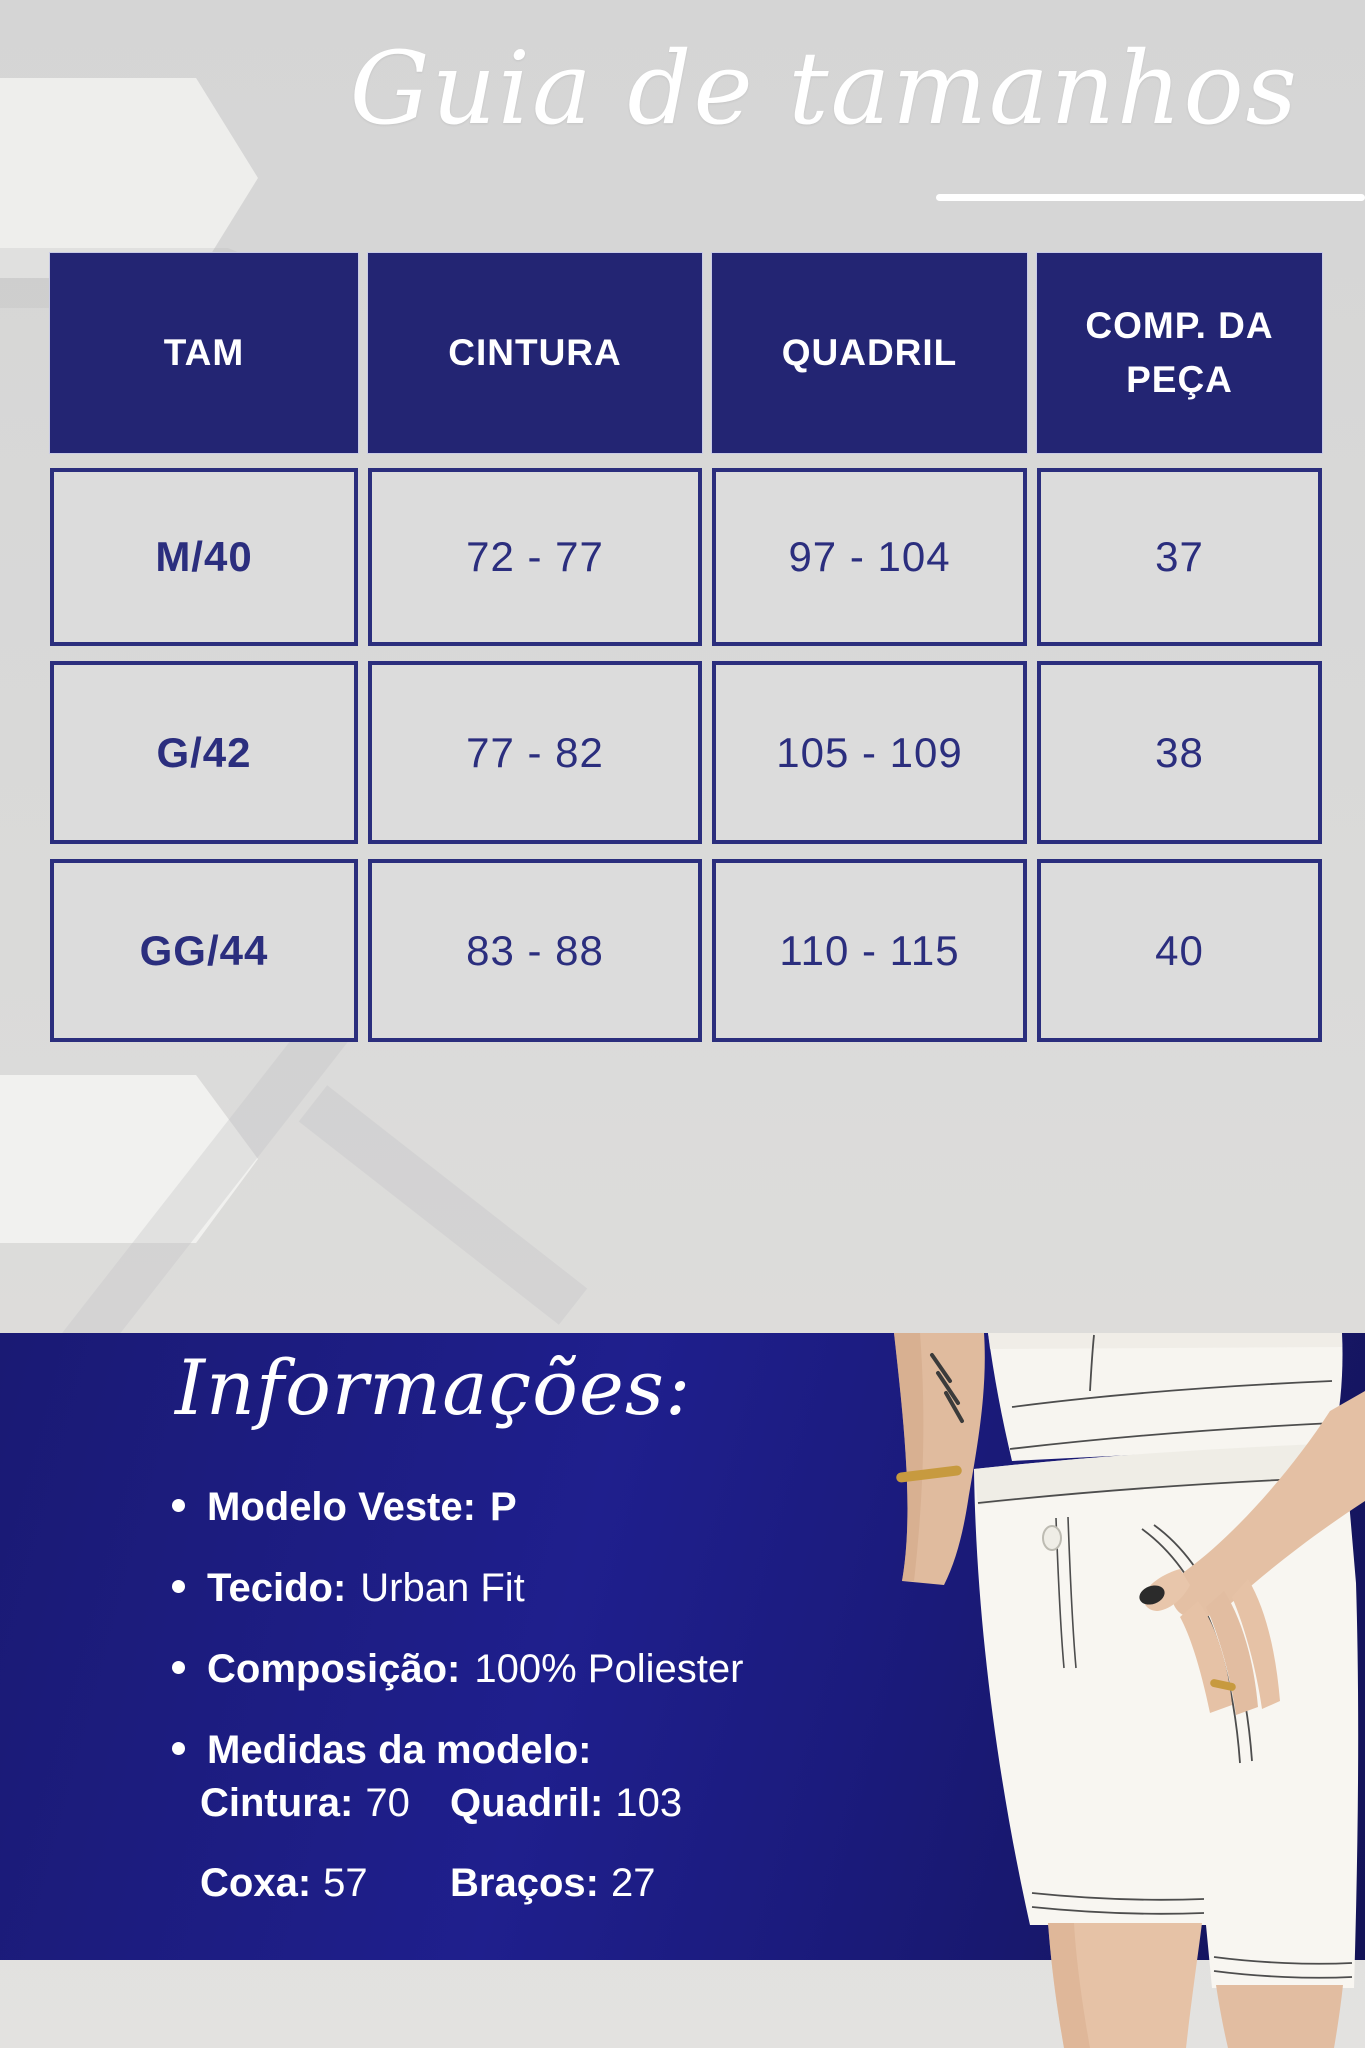 This screenshot has width=1365, height=2048. I want to click on page-title: Guia de tamanhos, so click(824, 88).